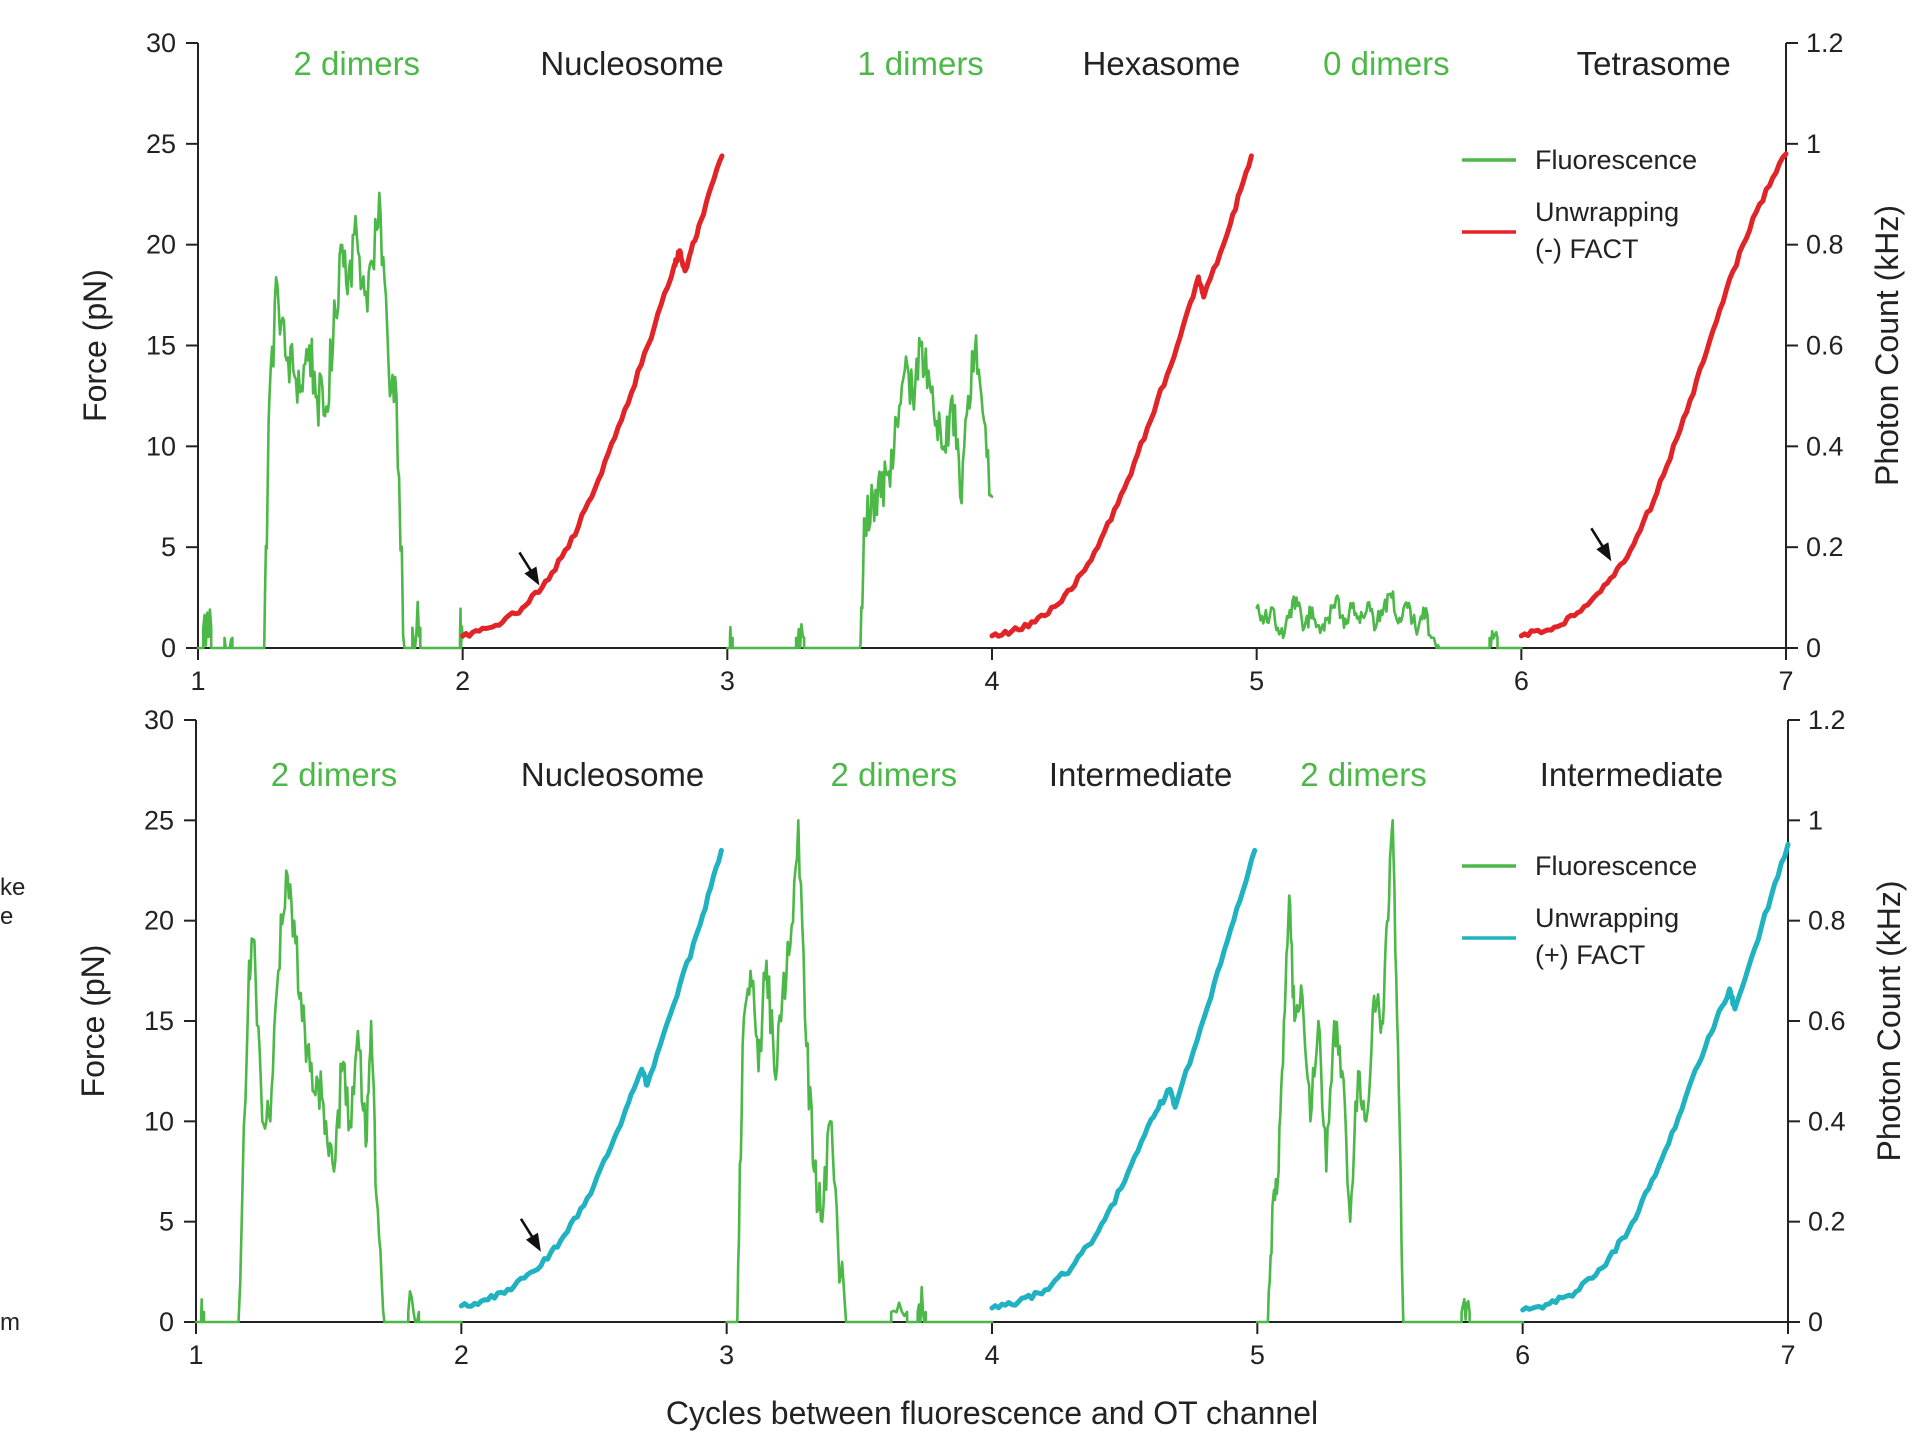  I want to click on state-annotation: Hexasome, so click(1162, 63).